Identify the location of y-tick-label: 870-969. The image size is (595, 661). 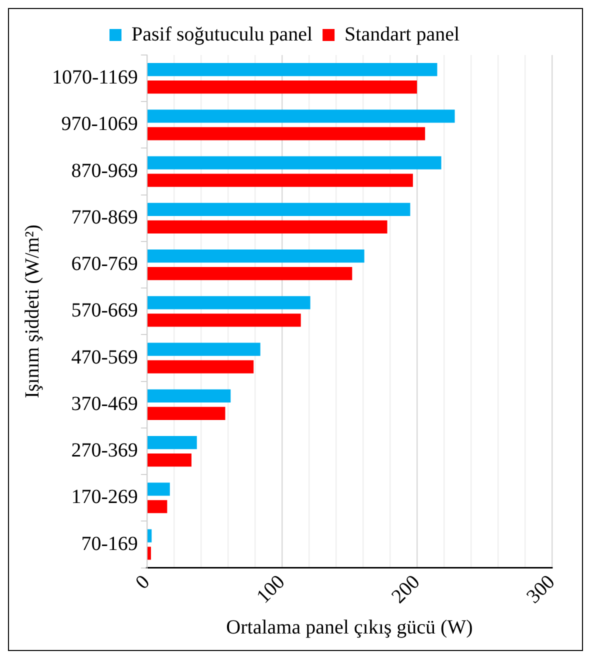
(104, 171).